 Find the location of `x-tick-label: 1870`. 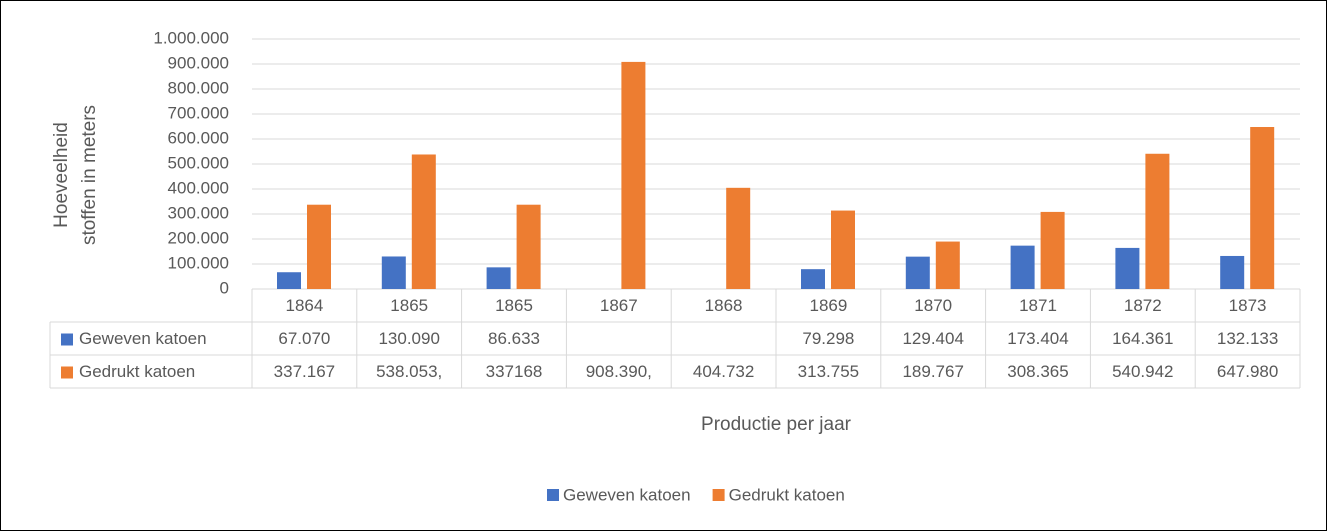

x-tick-label: 1870 is located at coordinates (933, 305).